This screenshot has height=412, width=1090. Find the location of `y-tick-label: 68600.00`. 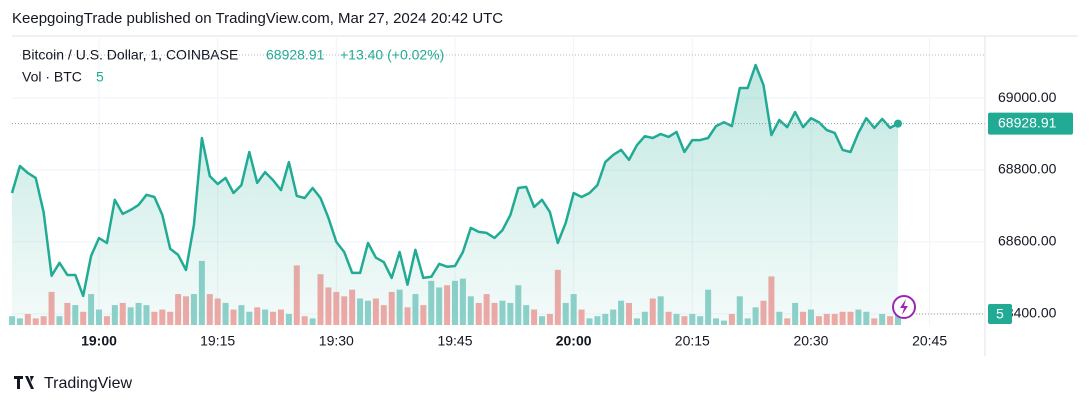

y-tick-label: 68600.00 is located at coordinates (1027, 241).